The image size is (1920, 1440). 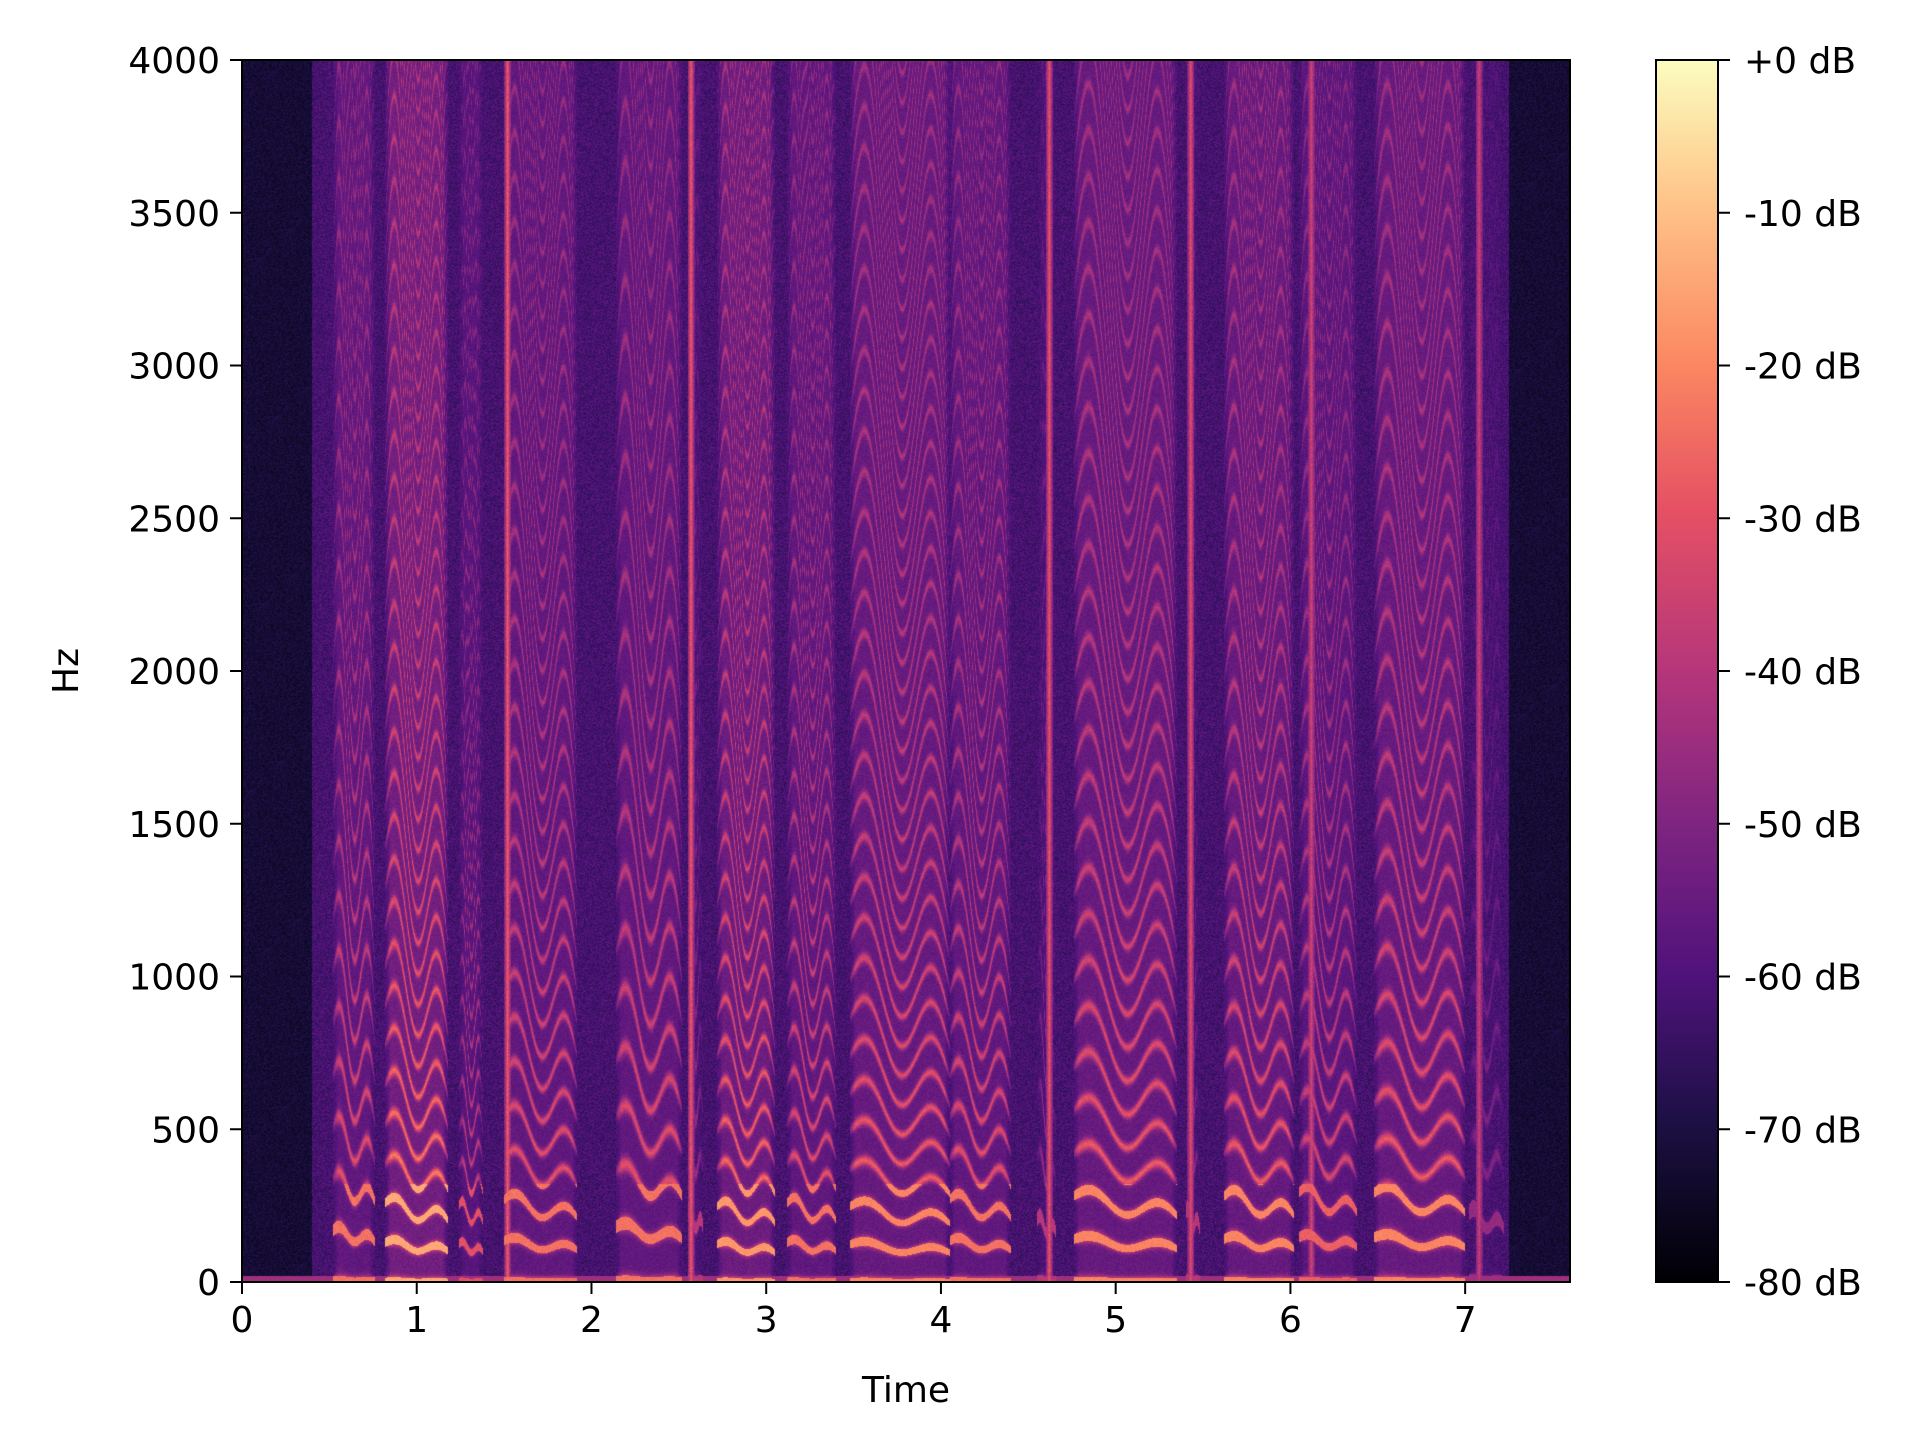 What do you see at coordinates (174, 825) in the screenshot?
I see `y-tick-label: 1500` at bounding box center [174, 825].